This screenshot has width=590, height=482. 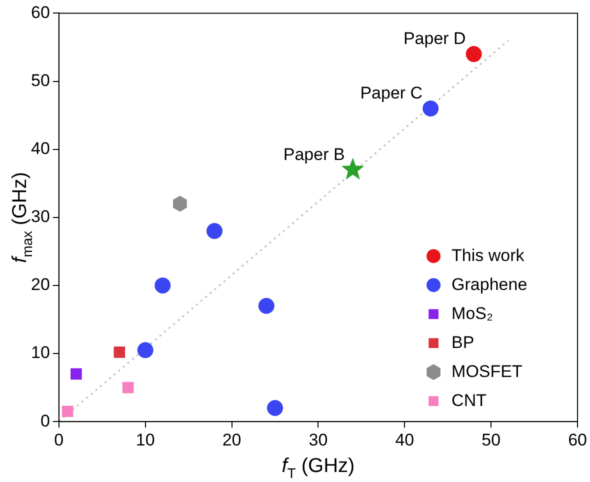 What do you see at coordinates (473, 313) in the screenshot?
I see `legend-label: MoS₂` at bounding box center [473, 313].